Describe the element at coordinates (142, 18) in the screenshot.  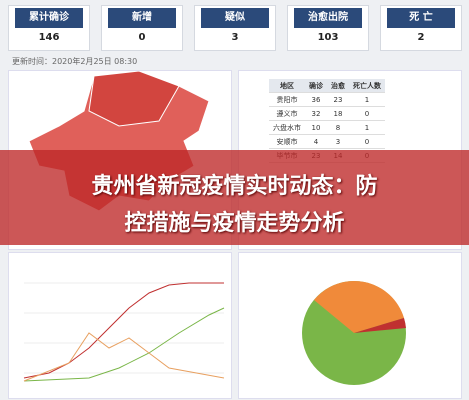
I see `stat-label: 新增` at that location.